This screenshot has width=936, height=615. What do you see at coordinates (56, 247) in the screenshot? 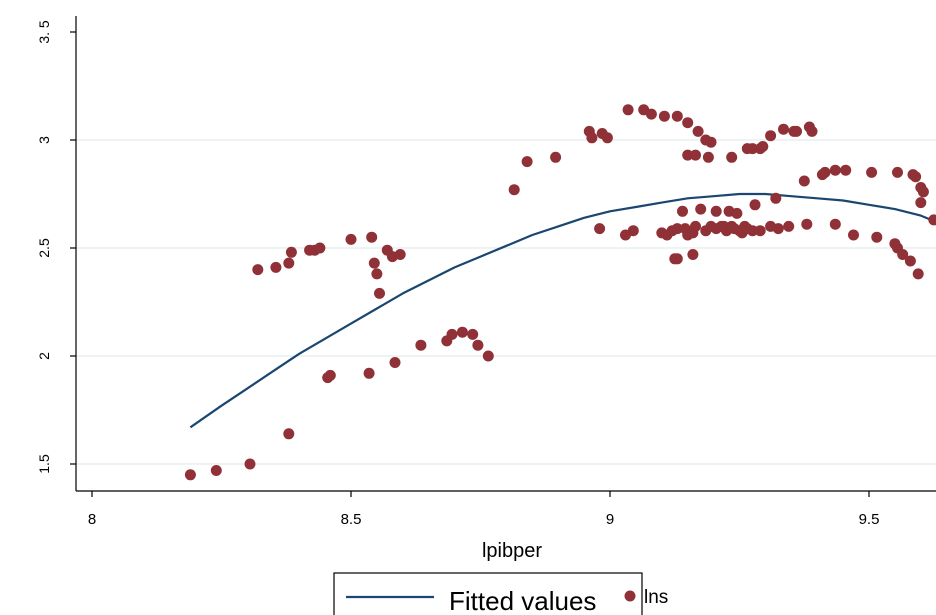
I see `y-ticks: 1.5 2 2.5 3 3. 5` at bounding box center [56, 247].